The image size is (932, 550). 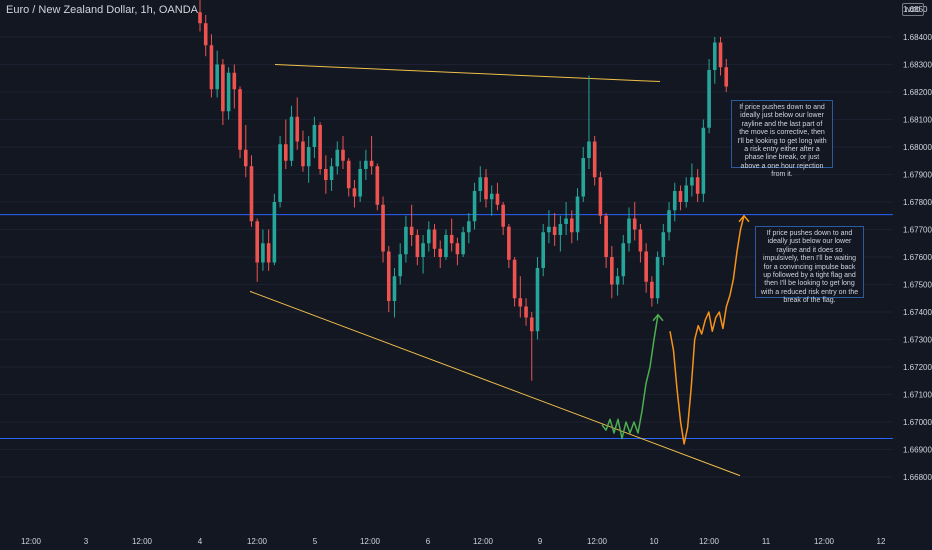 What do you see at coordinates (881, 541) in the screenshot?
I see `time-tick-label: 12` at bounding box center [881, 541].